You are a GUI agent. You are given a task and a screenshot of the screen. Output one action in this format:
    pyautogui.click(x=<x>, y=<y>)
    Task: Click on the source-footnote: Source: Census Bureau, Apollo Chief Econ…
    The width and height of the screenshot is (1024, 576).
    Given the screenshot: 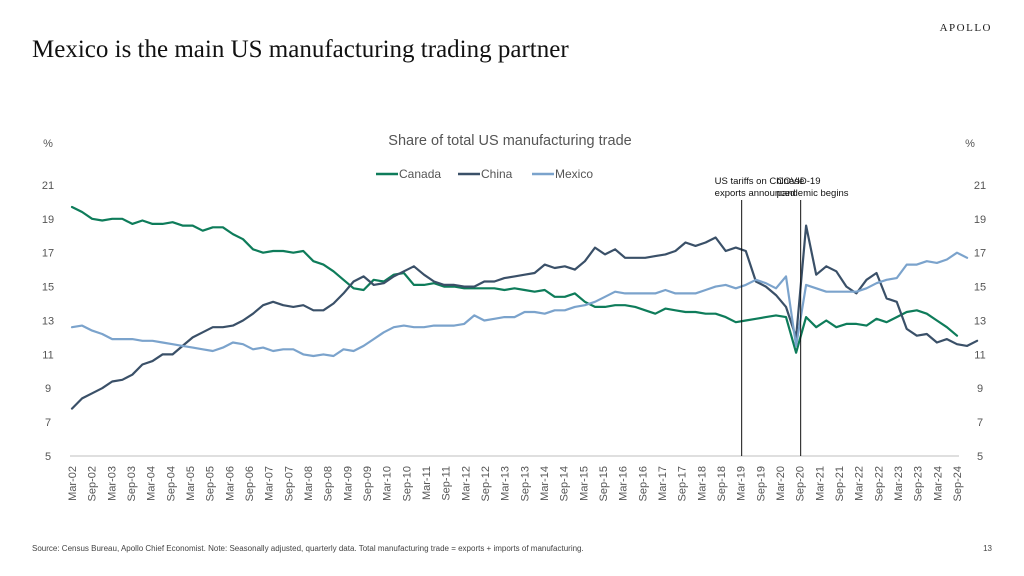 What is the action you would take?
    pyautogui.click(x=308, y=548)
    